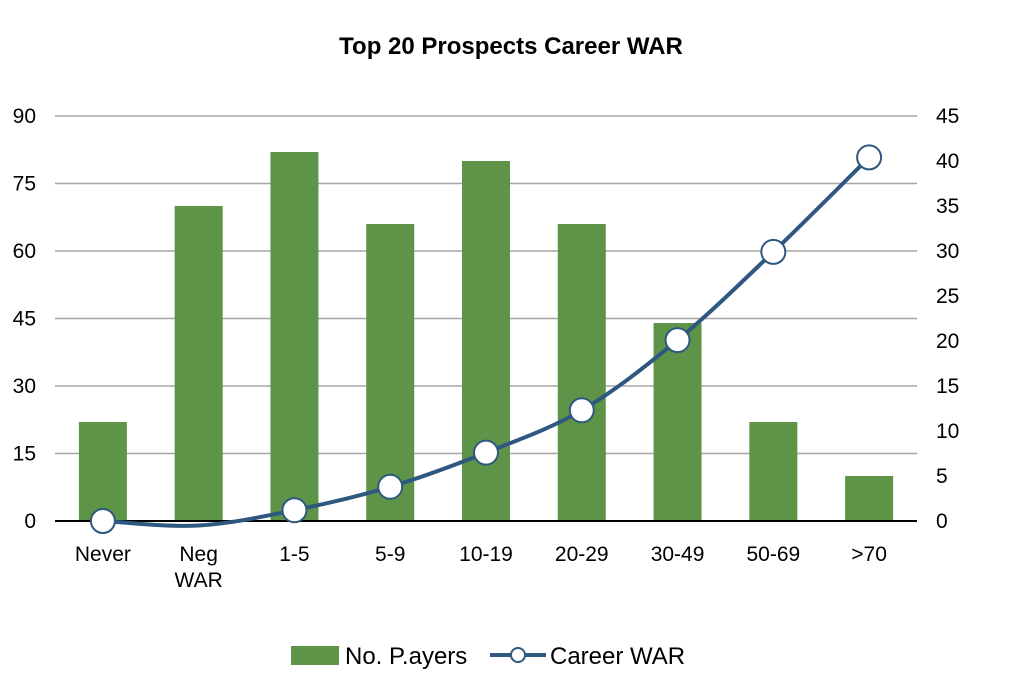  Describe the element at coordinates (947, 386) in the screenshot. I see `right-tick-label: 15` at that location.